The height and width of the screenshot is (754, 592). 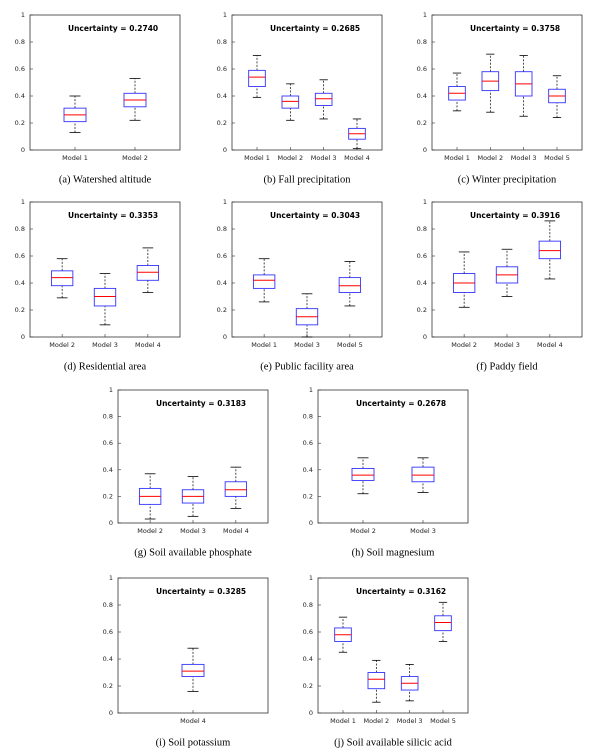 I want to click on caption: (c) Winter precipitation, so click(x=507, y=179).